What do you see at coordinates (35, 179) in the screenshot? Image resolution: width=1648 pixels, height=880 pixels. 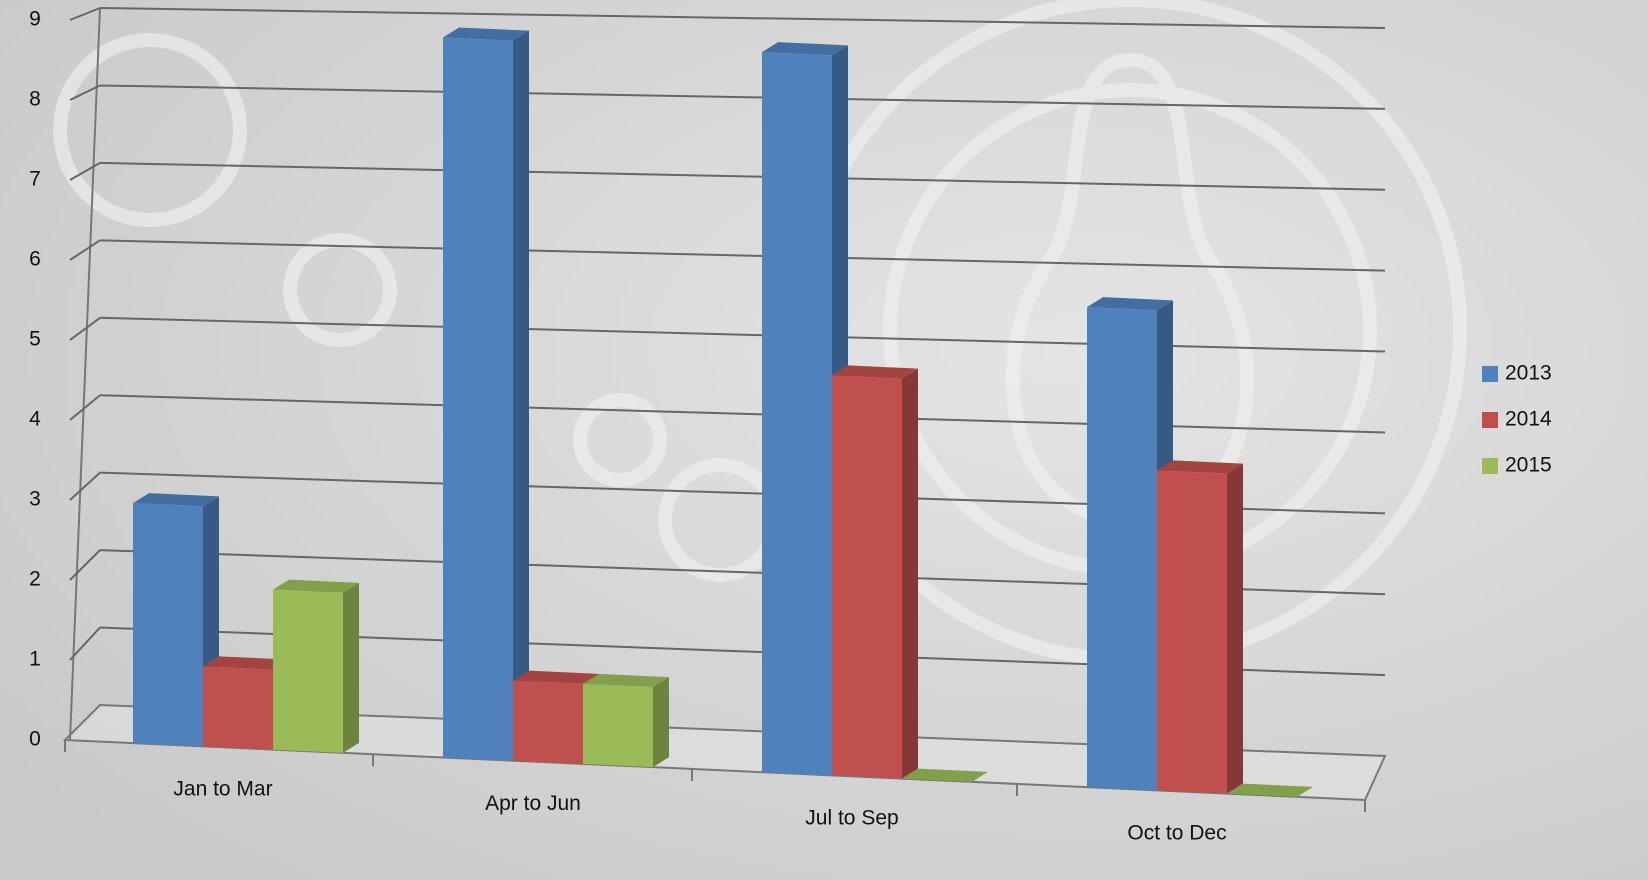 I see `y-tick-label: 7` at bounding box center [35, 179].